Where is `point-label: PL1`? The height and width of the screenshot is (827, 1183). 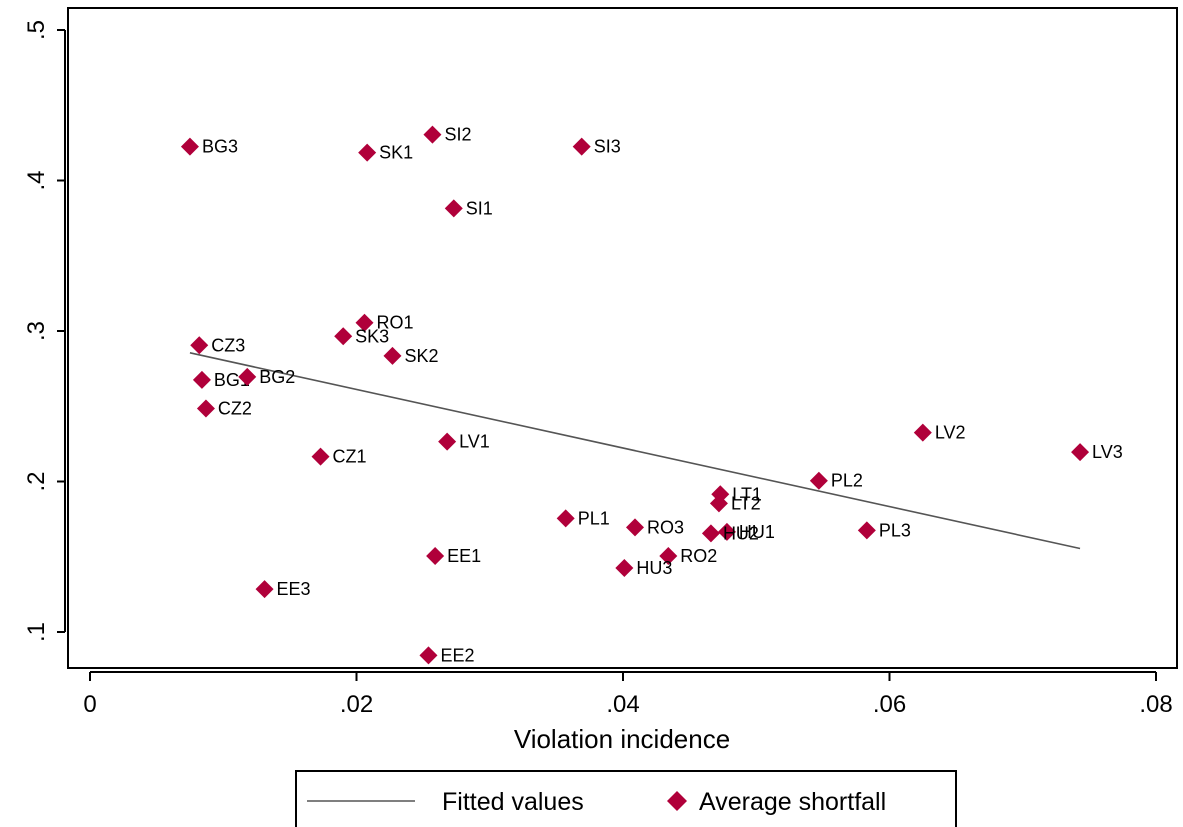
point-label: PL1 is located at coordinates (594, 518).